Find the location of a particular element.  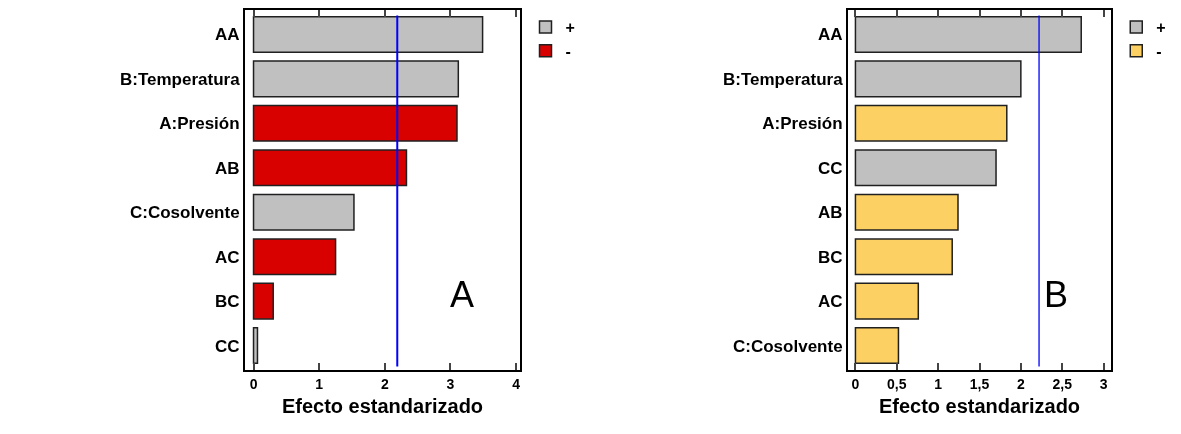

annotation: B is located at coordinates (1056, 294).